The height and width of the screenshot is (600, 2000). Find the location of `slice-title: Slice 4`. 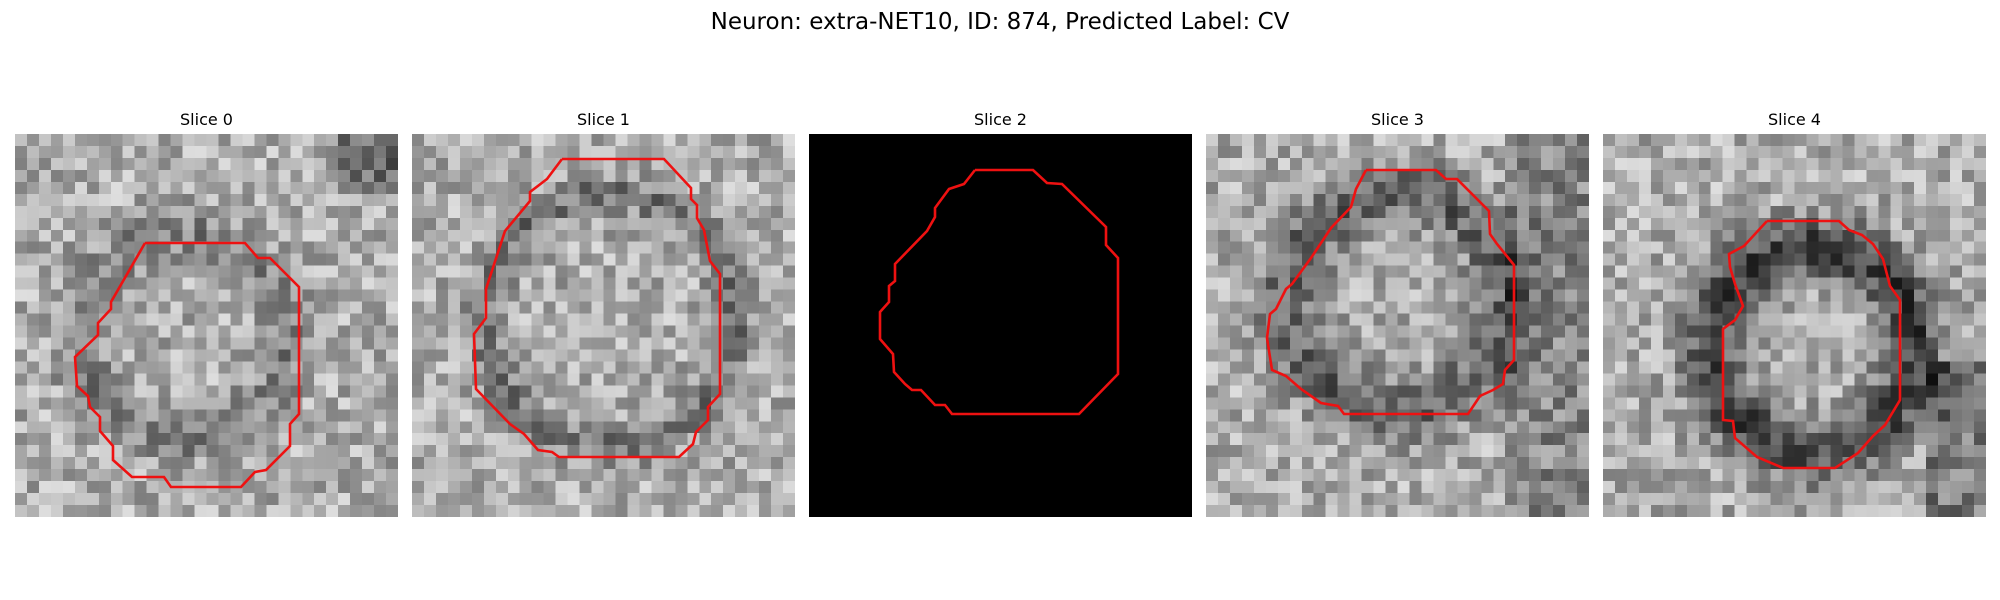

slice-title: Slice 4 is located at coordinates (1794, 119).